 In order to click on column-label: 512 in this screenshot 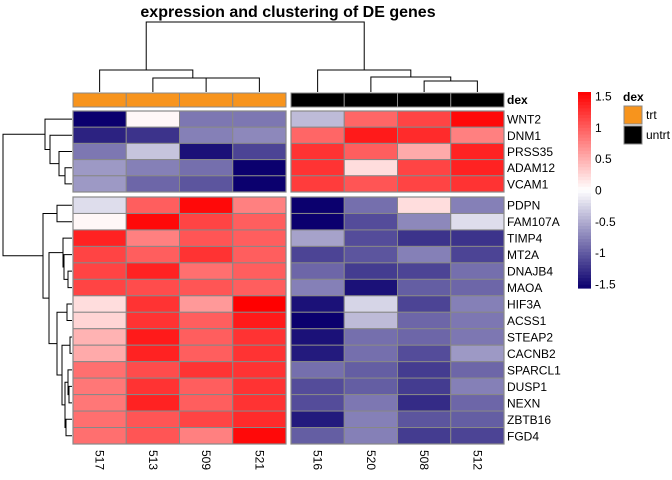, I will do `click(477, 460)`.